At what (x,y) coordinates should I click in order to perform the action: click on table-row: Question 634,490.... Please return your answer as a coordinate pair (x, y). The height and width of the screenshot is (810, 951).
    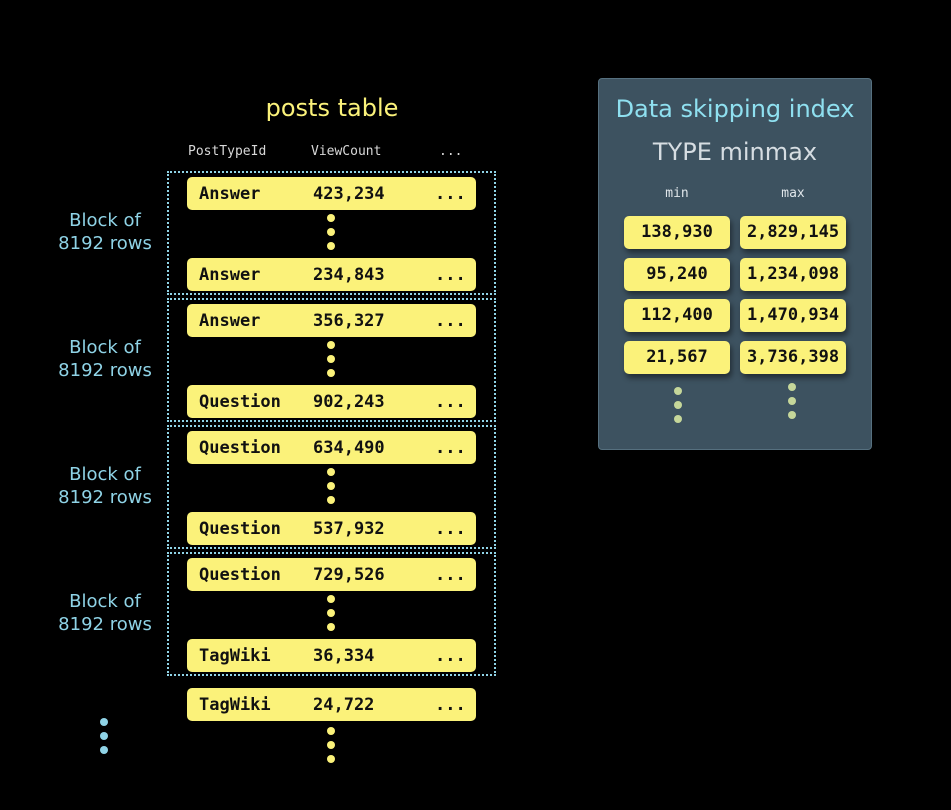
    Looking at the image, I should click on (331, 447).